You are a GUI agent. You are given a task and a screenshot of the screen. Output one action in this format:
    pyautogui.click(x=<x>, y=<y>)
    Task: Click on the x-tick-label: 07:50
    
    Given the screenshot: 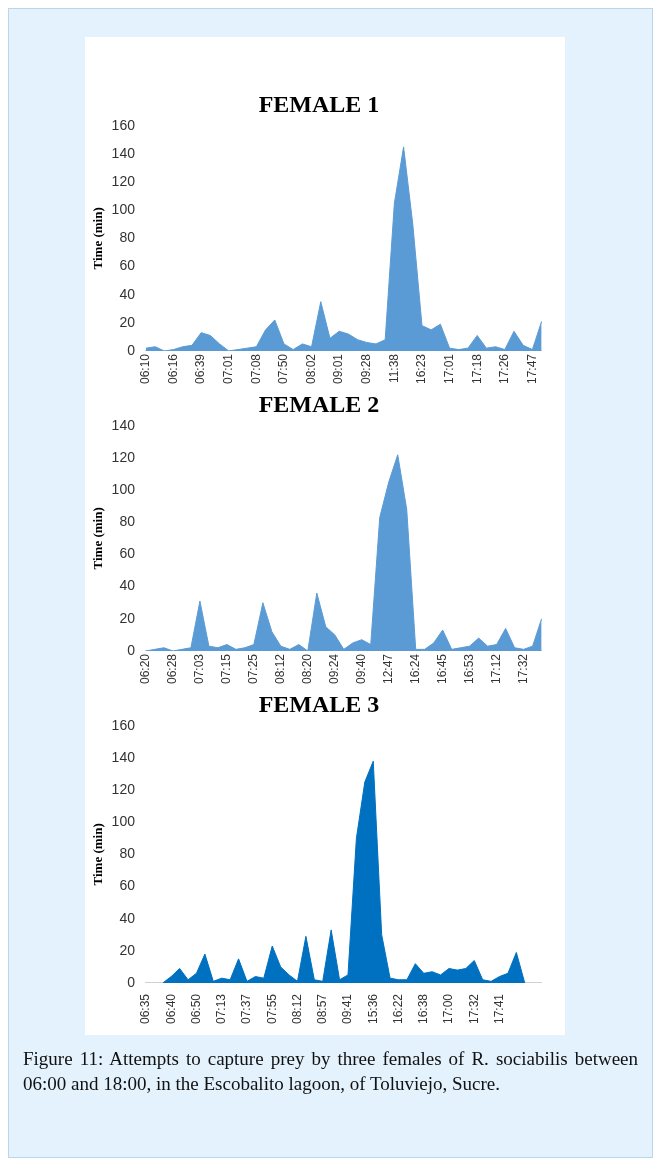 What is the action you would take?
    pyautogui.click(x=283, y=368)
    